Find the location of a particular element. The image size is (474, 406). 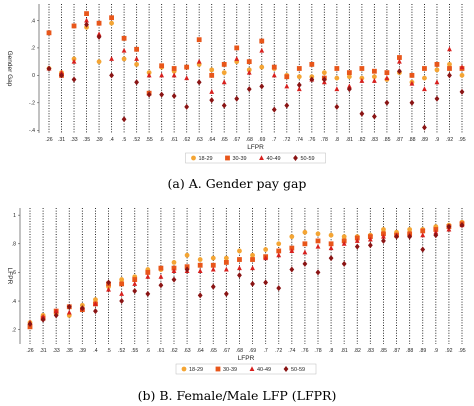

y-tick-label: .2 is located at coordinates (14, 330).